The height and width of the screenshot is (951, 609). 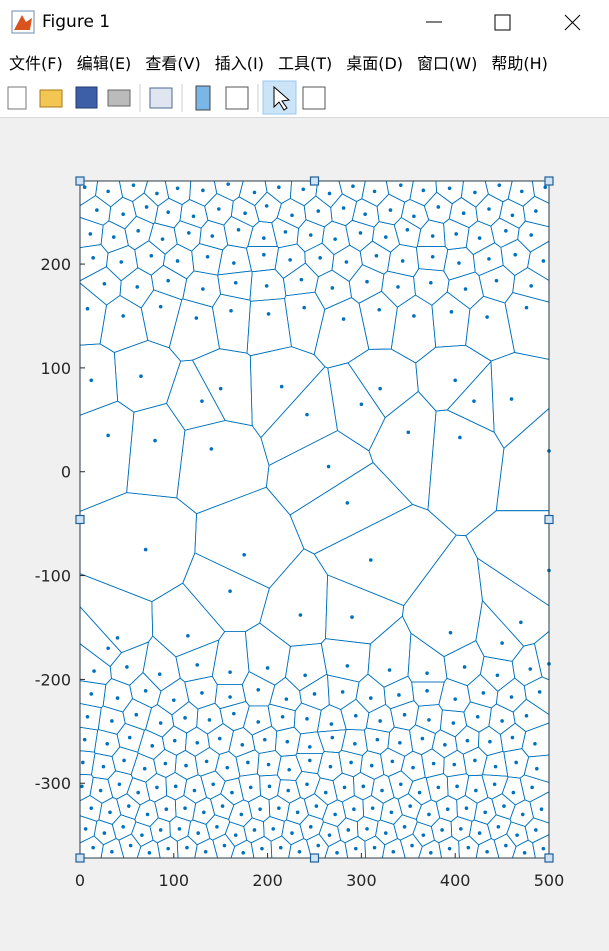 I want to click on maximize-button, so click(x=502, y=22).